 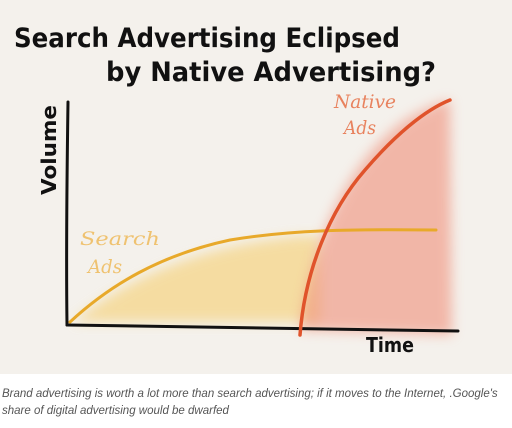 What do you see at coordinates (67, 213) in the screenshot?
I see `y-axis` at bounding box center [67, 213].